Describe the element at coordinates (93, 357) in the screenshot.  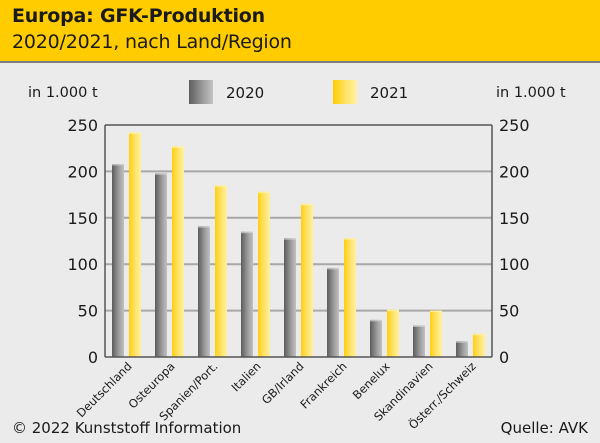
I see `y-tick-label-left: 0` at that location.